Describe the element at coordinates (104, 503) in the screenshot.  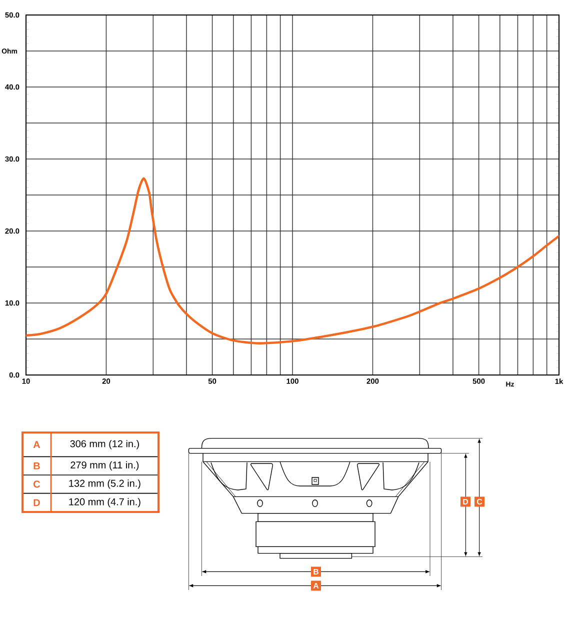
I see `text: 120 mm (4.7 in.)` at that location.